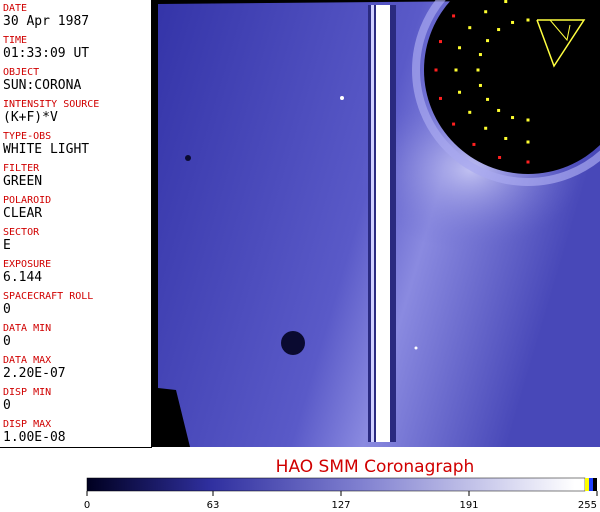 The width and height of the screenshot is (600, 512). I want to click on field-label: DATE, so click(15, 8).